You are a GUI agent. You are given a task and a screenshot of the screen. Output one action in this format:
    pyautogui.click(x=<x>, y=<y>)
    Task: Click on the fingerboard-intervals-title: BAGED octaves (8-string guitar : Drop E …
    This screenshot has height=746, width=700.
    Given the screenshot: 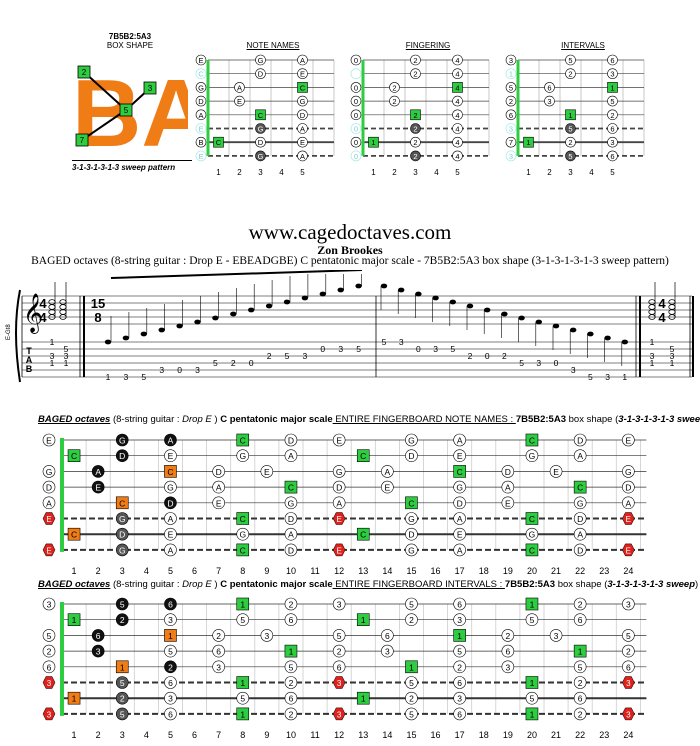 What is the action you would take?
    pyautogui.click(x=368, y=584)
    